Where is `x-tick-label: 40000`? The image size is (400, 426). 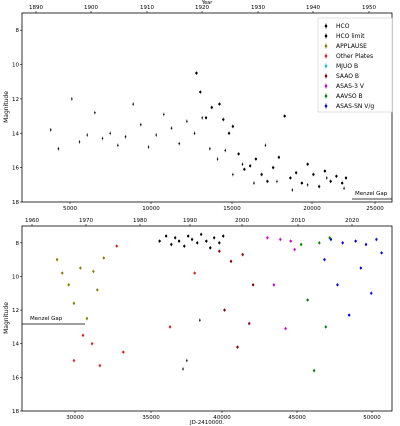 x-tick-label: 40000 is located at coordinates (222, 418).